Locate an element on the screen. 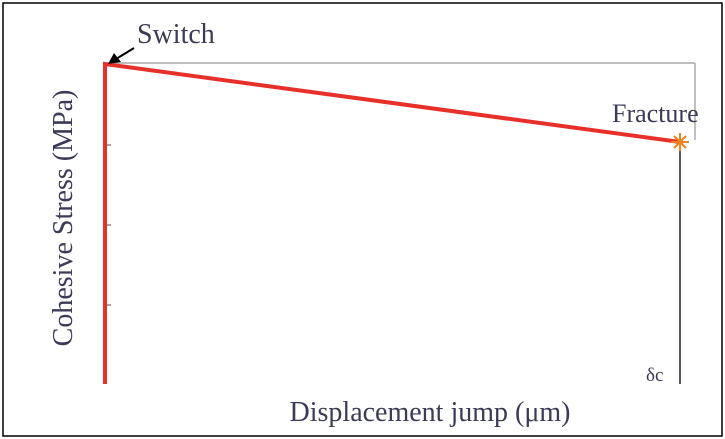  switch-arrow is located at coordinates (125, 53).